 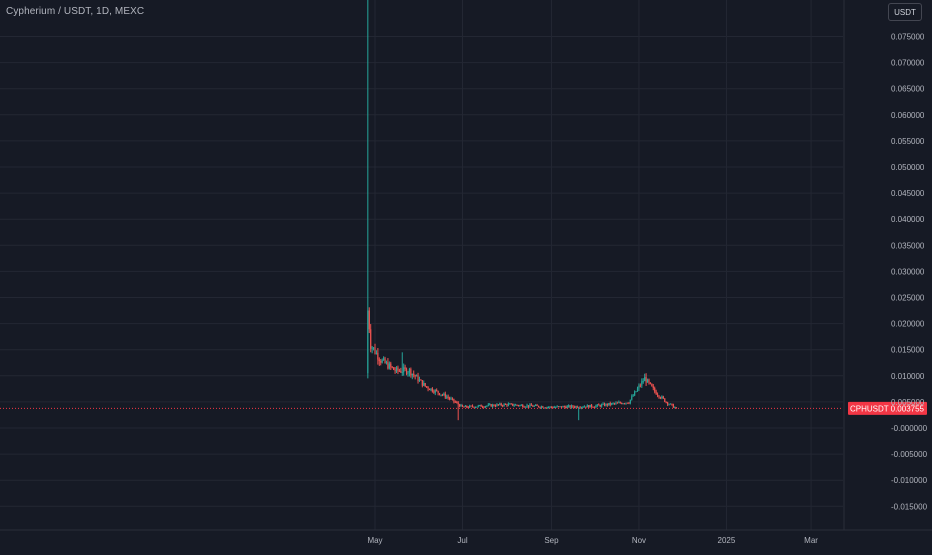 What do you see at coordinates (727, 540) in the screenshot?
I see `x-tick-label: 2025` at bounding box center [727, 540].